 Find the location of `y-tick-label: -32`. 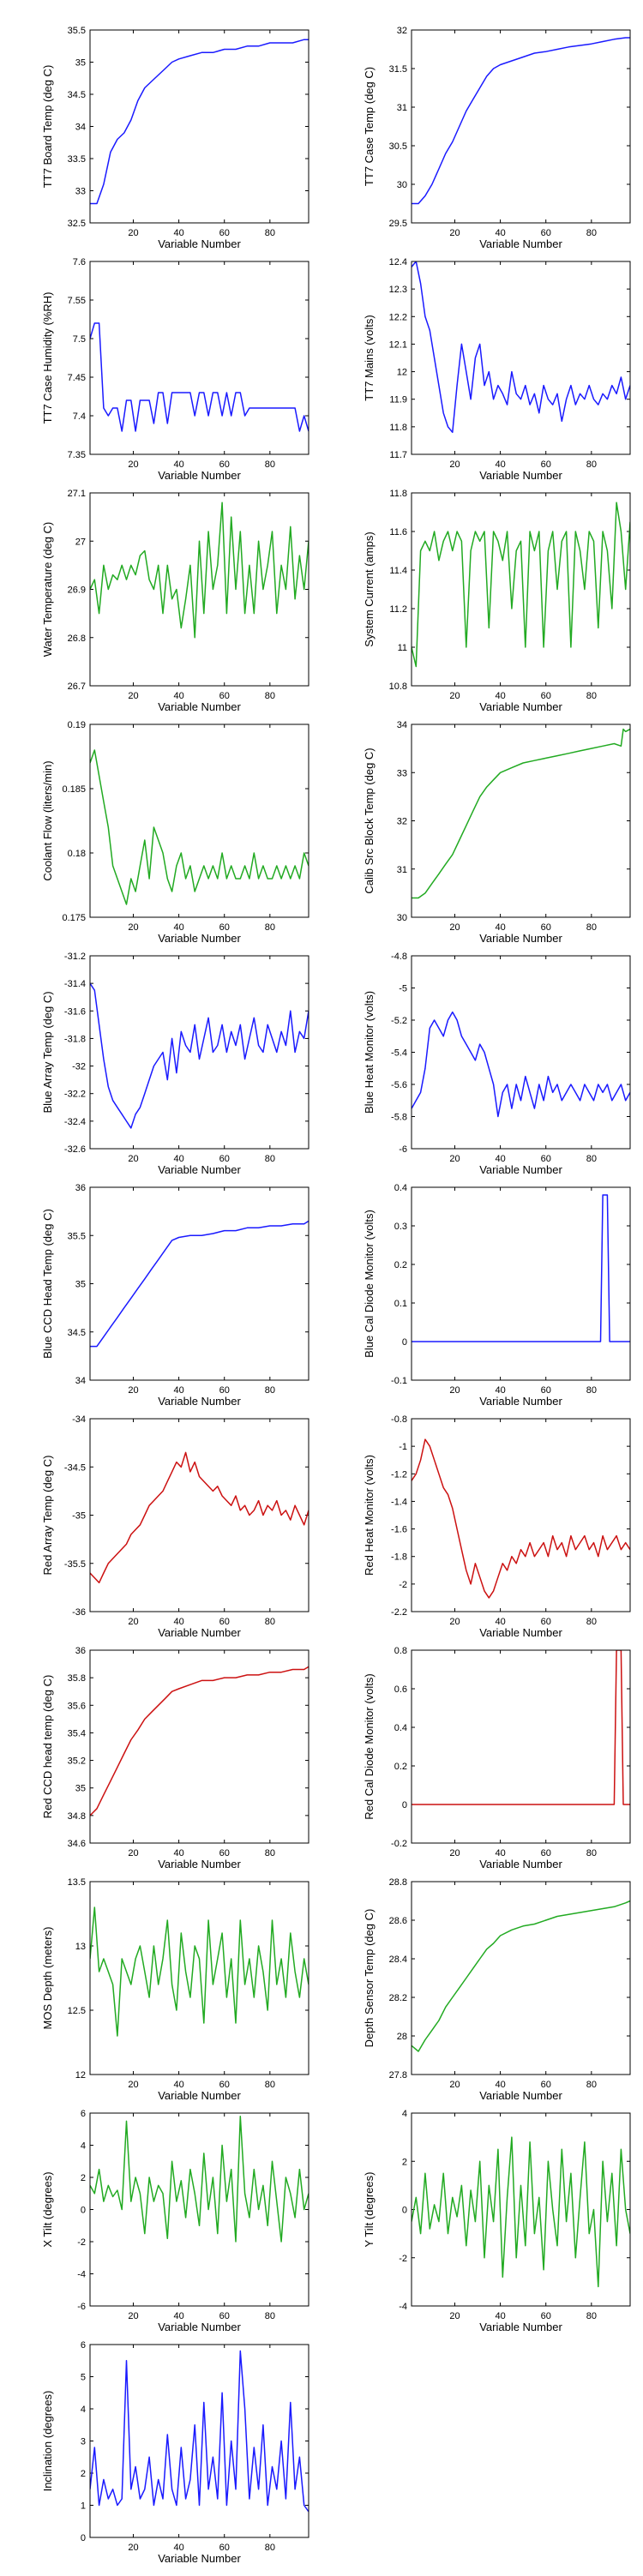

y-tick-label: -32 is located at coordinates (79, 1067).